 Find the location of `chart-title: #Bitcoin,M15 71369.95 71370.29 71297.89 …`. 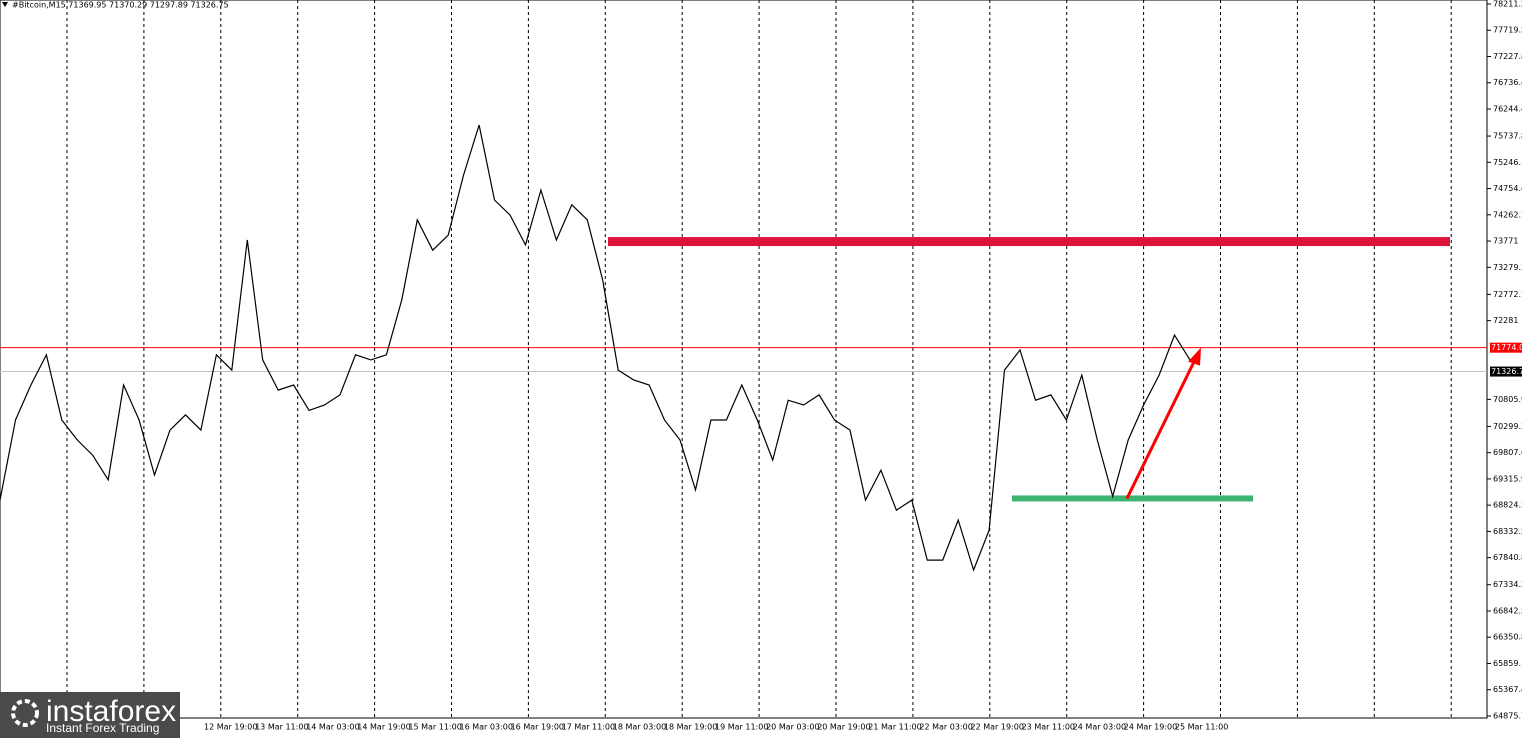

chart-title: #Bitcoin,M15 71369.95 71370.29 71297.89 … is located at coordinates (120, 5).